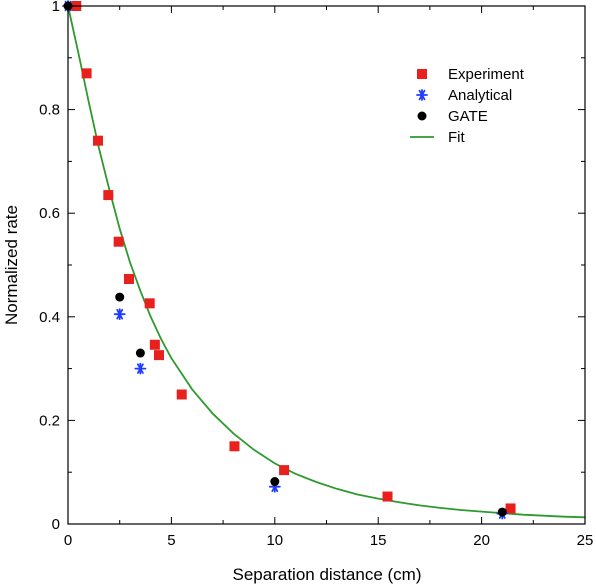 Image resolution: width=596 pixels, height=585 pixels. I want to click on y-tick-label: 0.8, so click(49, 110).